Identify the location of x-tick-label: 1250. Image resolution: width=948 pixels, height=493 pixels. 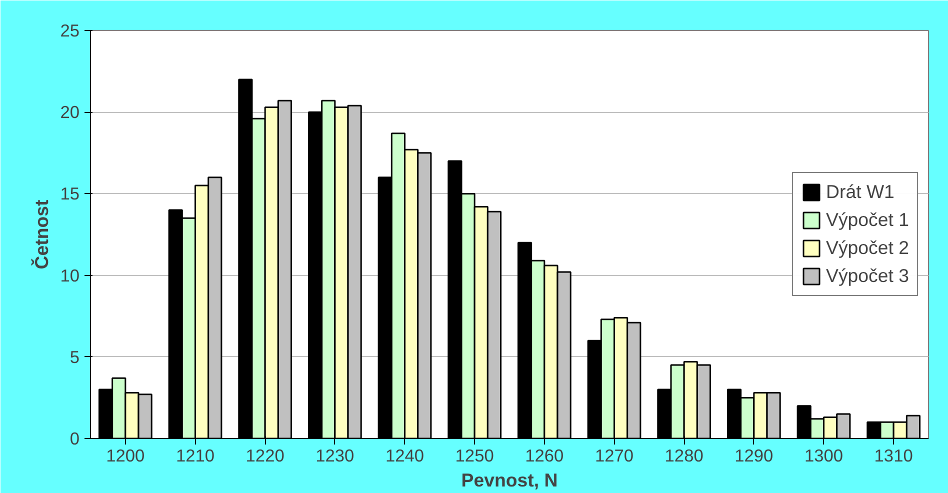
(474, 456).